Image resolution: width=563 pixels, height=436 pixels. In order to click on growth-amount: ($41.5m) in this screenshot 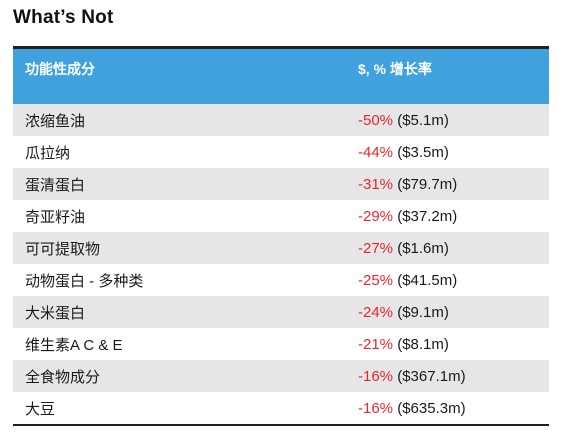, I will do `click(427, 280)`.